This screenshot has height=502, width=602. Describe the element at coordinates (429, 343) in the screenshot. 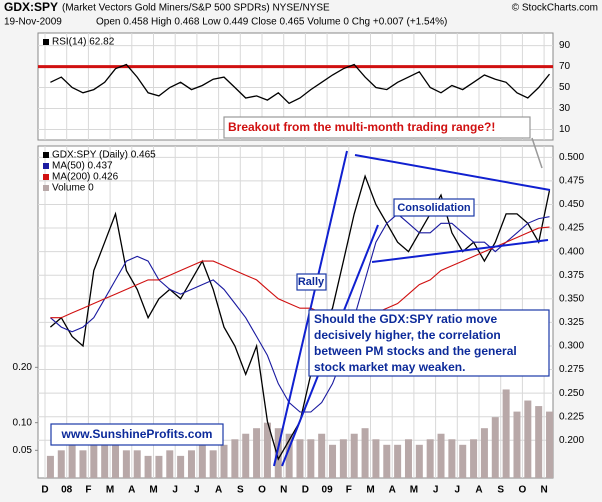

I see `note-box` at that location.